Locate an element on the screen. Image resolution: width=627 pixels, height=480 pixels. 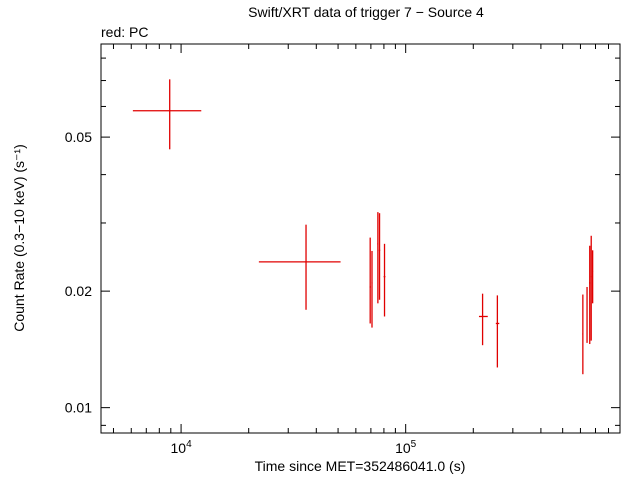
chart-title: Swift/XRT data of trigger 7 − Source 4 is located at coordinates (366, 12).